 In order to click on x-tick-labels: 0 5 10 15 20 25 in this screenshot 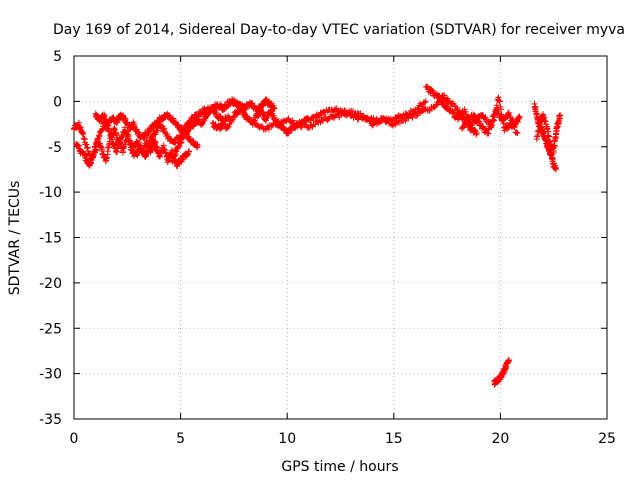, I will do `click(343, 439)`.